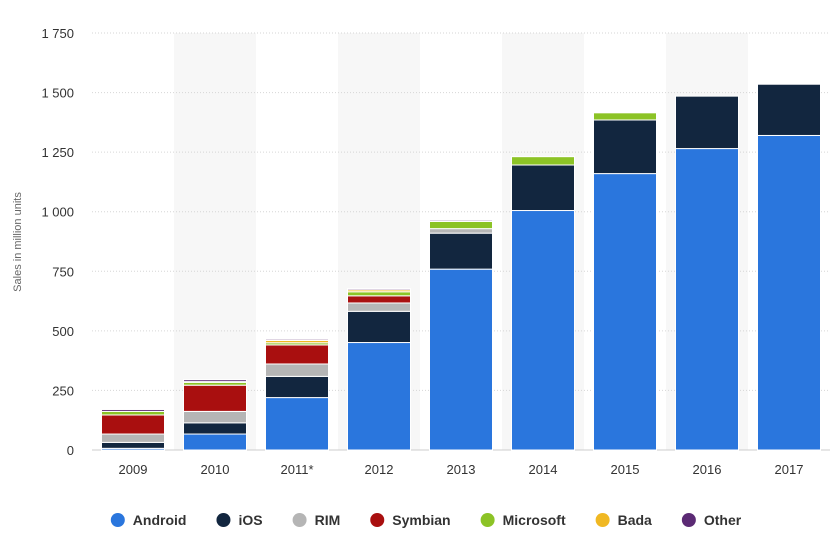 The width and height of the screenshot is (832, 536). What do you see at coordinates (133, 469) in the screenshot?
I see `x-tick-label: 2009` at bounding box center [133, 469].